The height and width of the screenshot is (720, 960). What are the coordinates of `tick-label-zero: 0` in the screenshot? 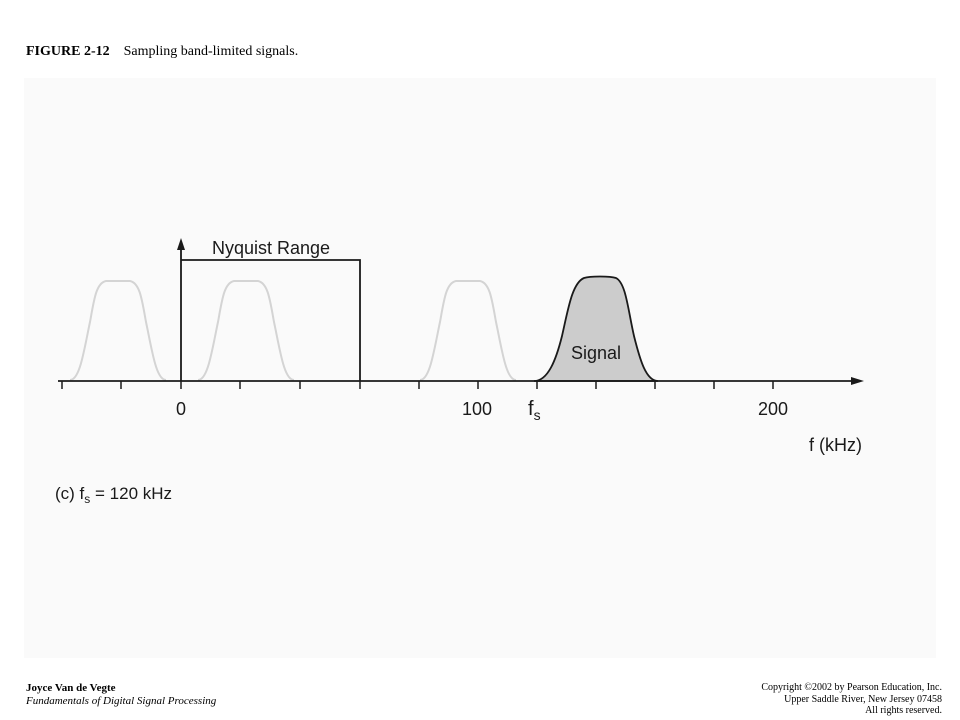 It's located at (181, 409).